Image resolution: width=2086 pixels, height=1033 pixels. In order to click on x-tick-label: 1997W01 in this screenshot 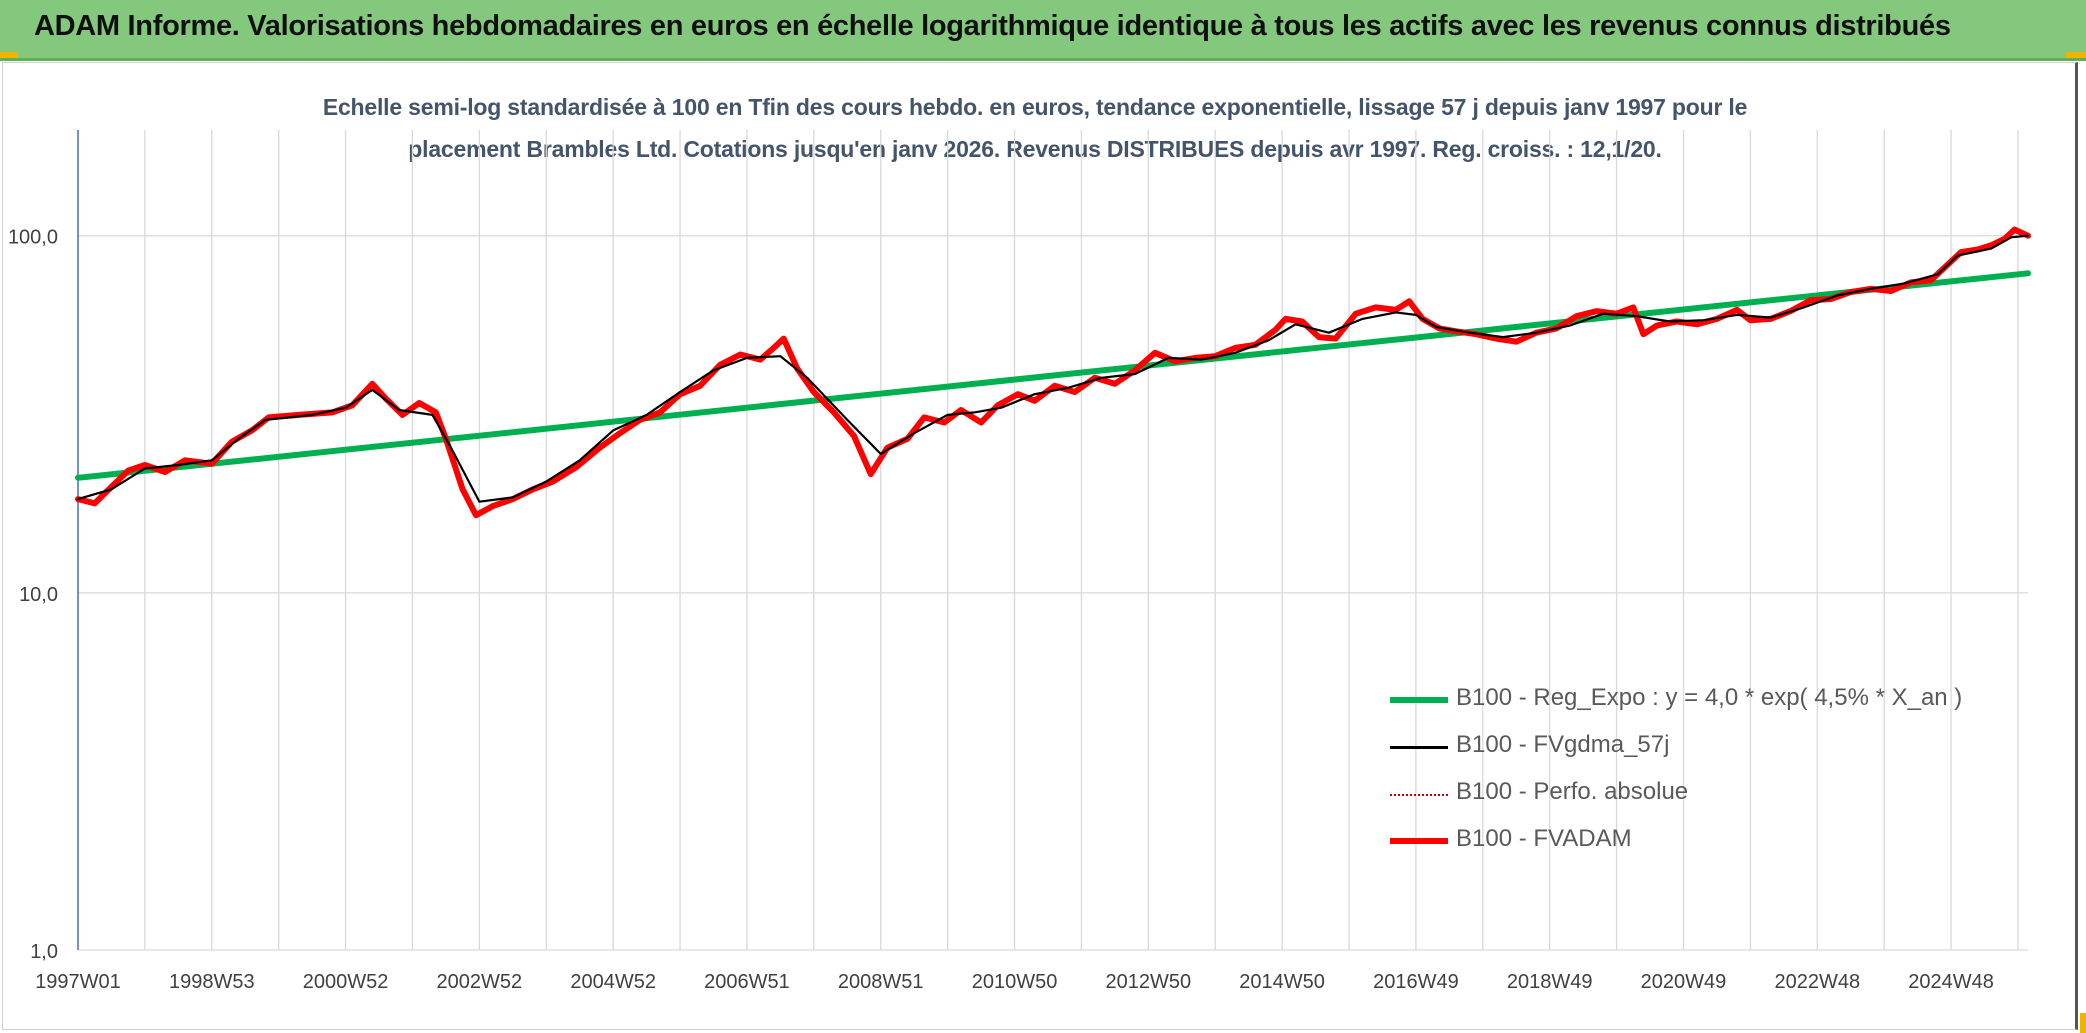, I will do `click(78, 982)`.